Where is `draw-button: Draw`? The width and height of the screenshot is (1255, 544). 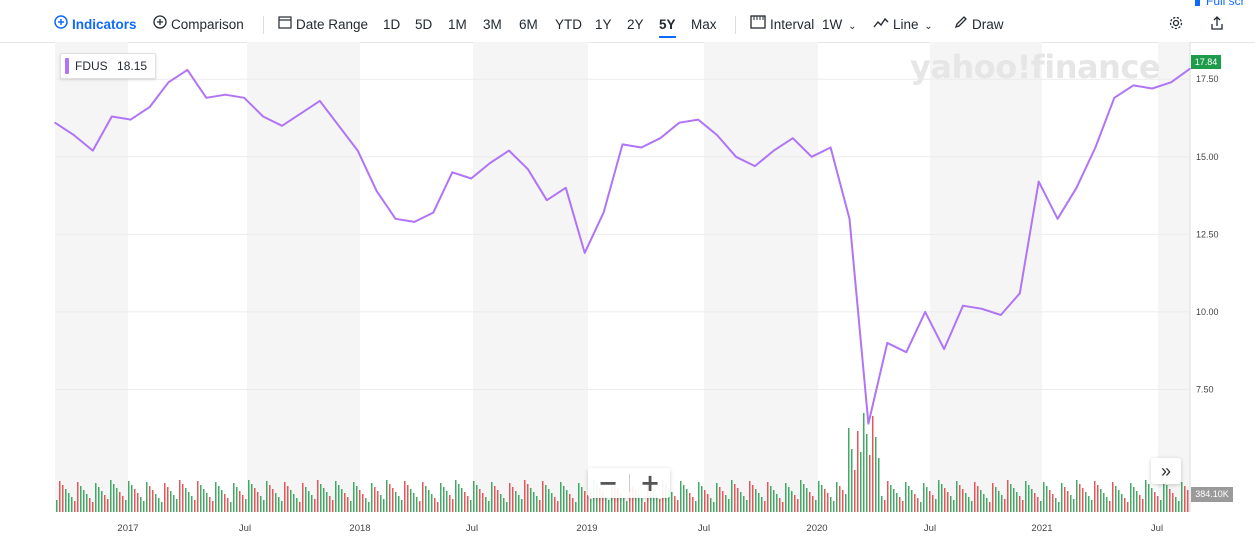 draw-button: Draw is located at coordinates (979, 25).